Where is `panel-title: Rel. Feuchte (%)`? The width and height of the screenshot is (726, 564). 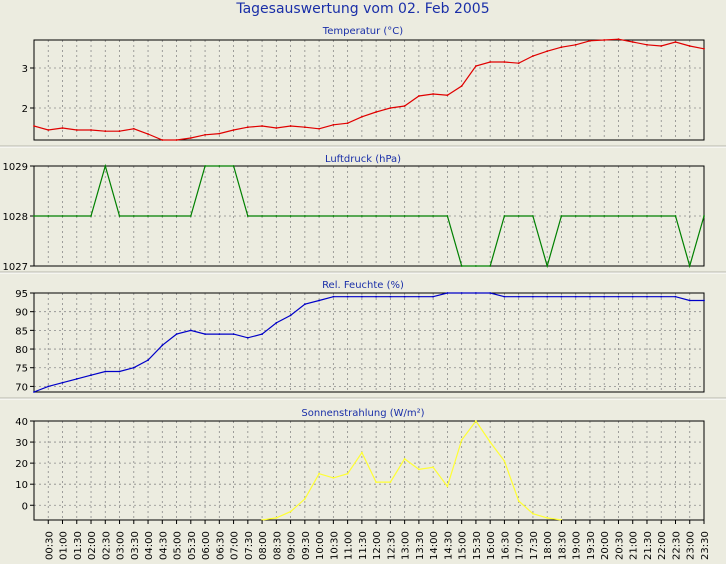
panel-title: Rel. Feuchte (%) is located at coordinates (363, 285).